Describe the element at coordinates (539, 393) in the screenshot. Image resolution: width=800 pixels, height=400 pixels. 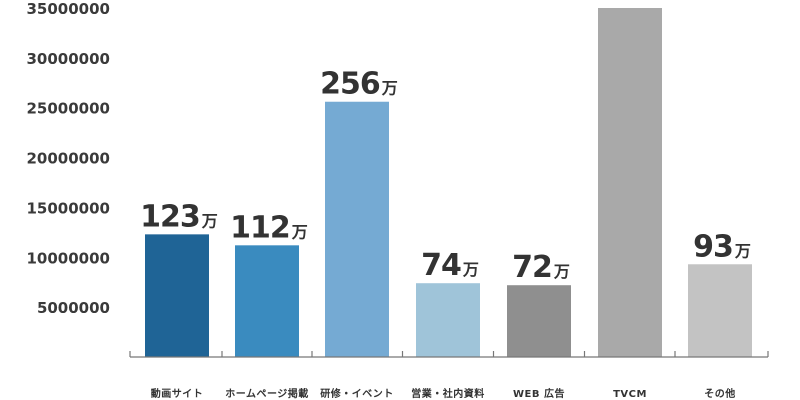
I see `x-tick-label: WEB 広告` at that location.